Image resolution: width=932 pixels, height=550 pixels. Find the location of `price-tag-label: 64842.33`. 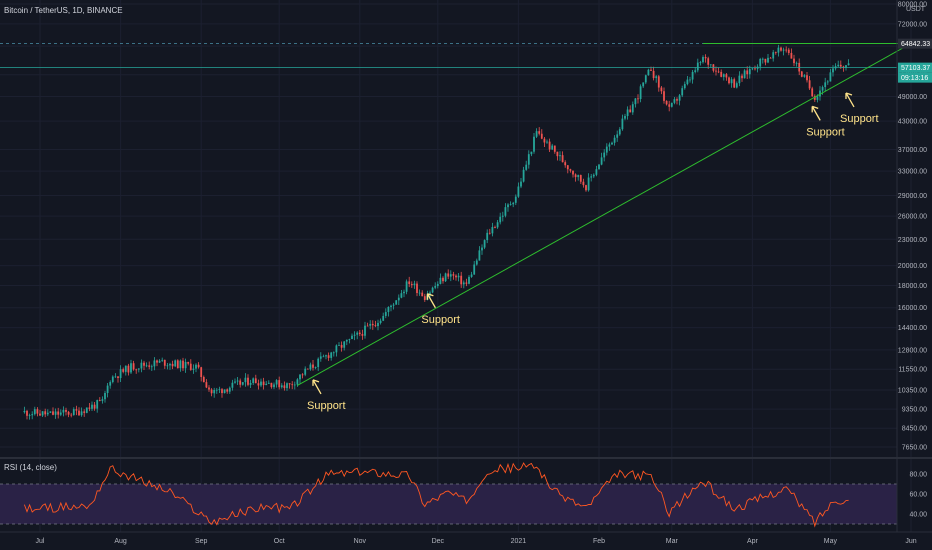

price-tag-label: 64842.33 is located at coordinates (915, 44).